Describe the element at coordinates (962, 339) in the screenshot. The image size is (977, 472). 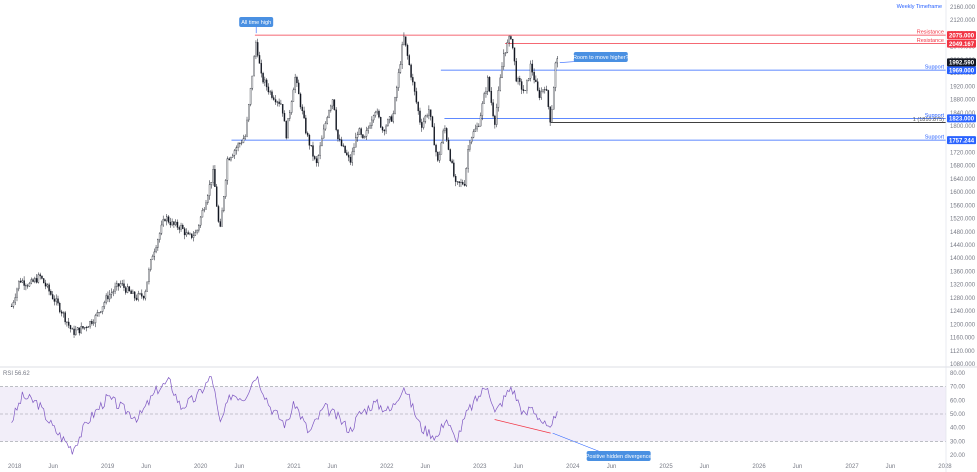
I see `price-tick-label: 1160.000` at that location.